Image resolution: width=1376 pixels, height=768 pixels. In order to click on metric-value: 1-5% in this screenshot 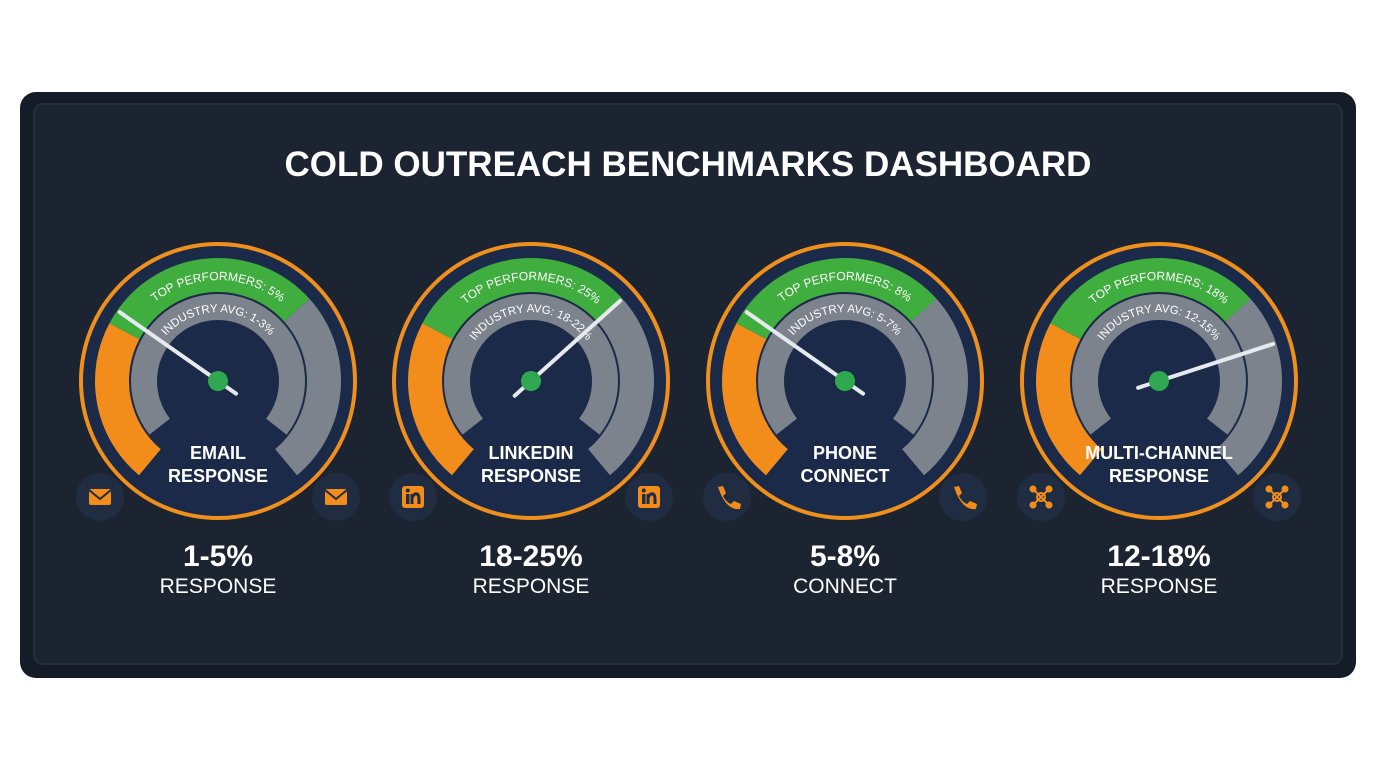, I will do `click(218, 556)`.